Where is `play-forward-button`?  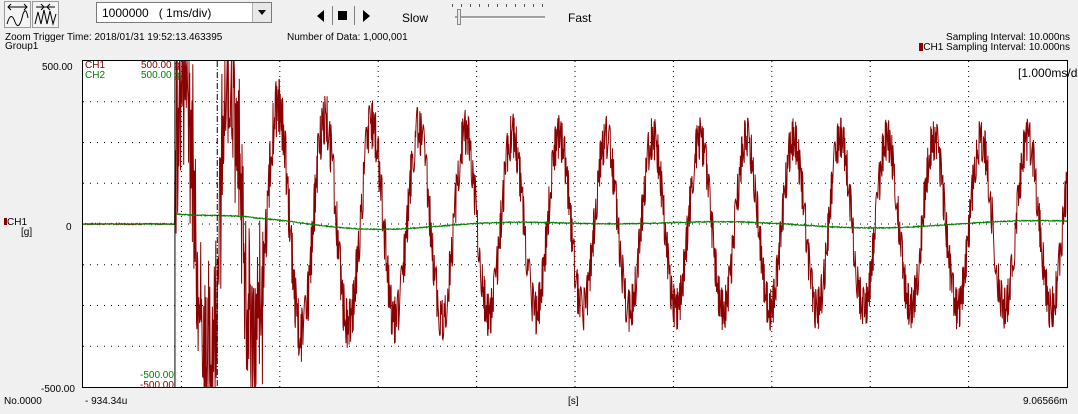
play-forward-button is located at coordinates (365, 15).